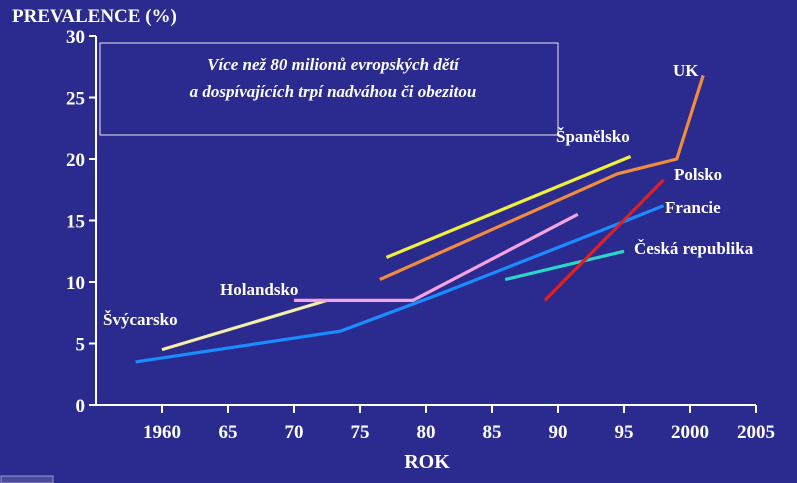  What do you see at coordinates (756, 432) in the screenshot?
I see `x-tick-label: 2005` at bounding box center [756, 432].